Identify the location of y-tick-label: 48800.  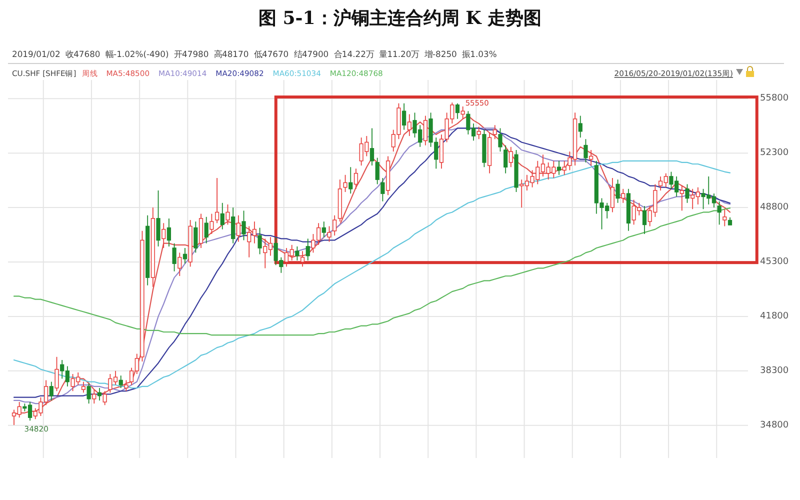
(774, 207).